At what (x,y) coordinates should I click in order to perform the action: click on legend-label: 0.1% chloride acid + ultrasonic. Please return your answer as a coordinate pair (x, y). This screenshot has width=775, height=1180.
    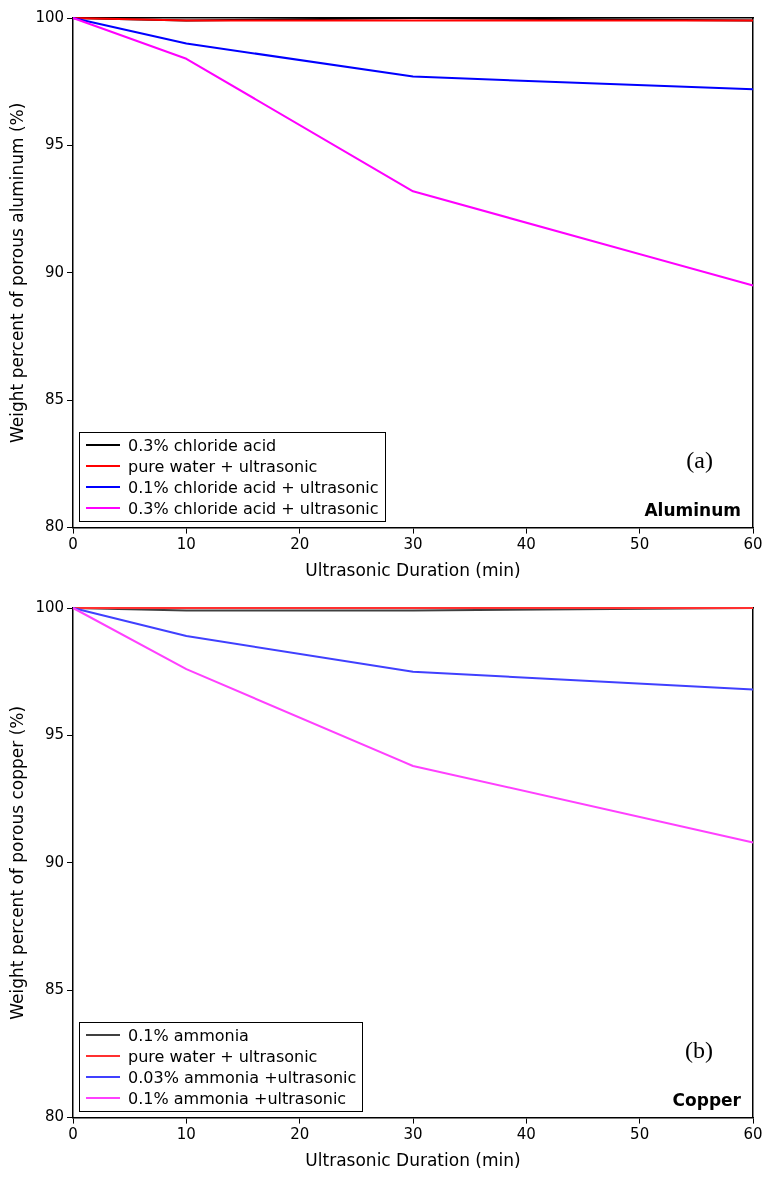
    Looking at the image, I should click on (253, 487).